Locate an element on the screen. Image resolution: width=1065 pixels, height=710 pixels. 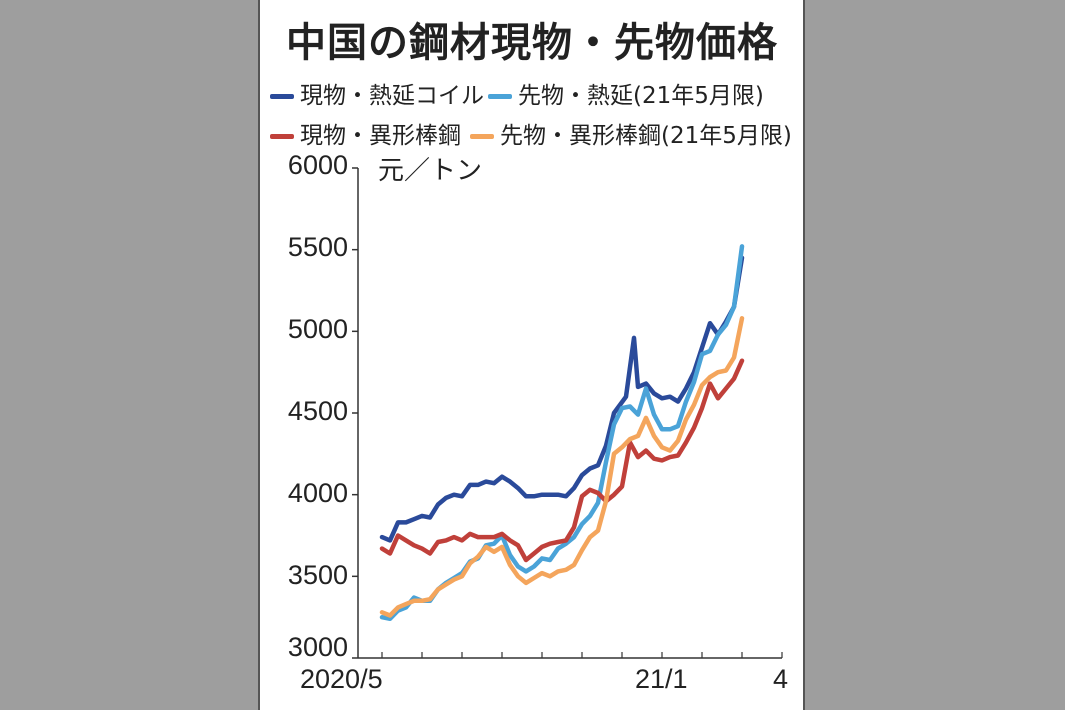
legend-label: 先物・熱延(21年5月限) is located at coordinates (641, 96).